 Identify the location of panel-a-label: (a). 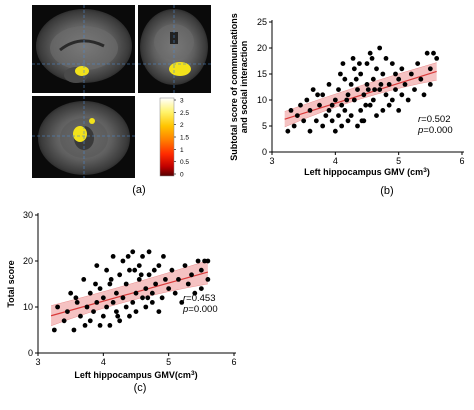
(138, 190).